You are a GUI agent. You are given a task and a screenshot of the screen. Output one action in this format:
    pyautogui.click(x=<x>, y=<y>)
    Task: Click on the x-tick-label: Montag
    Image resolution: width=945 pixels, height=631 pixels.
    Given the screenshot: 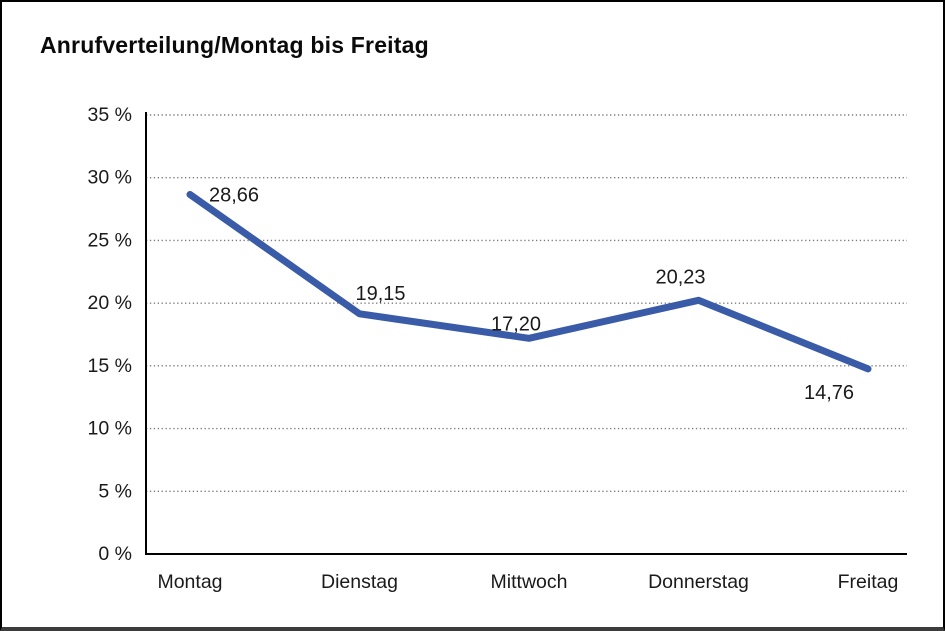 What is the action you would take?
    pyautogui.click(x=189, y=582)
    